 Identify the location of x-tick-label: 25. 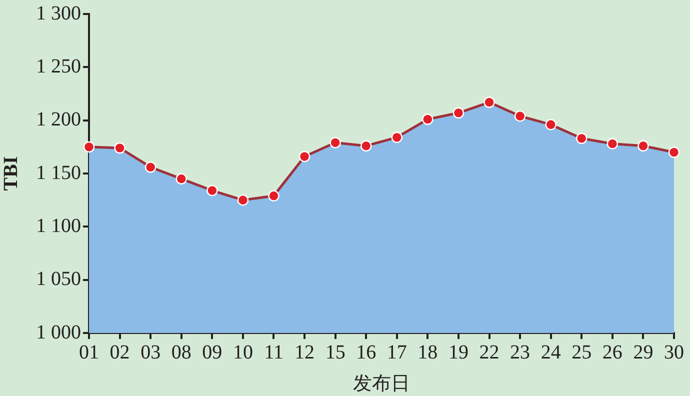
(582, 352).